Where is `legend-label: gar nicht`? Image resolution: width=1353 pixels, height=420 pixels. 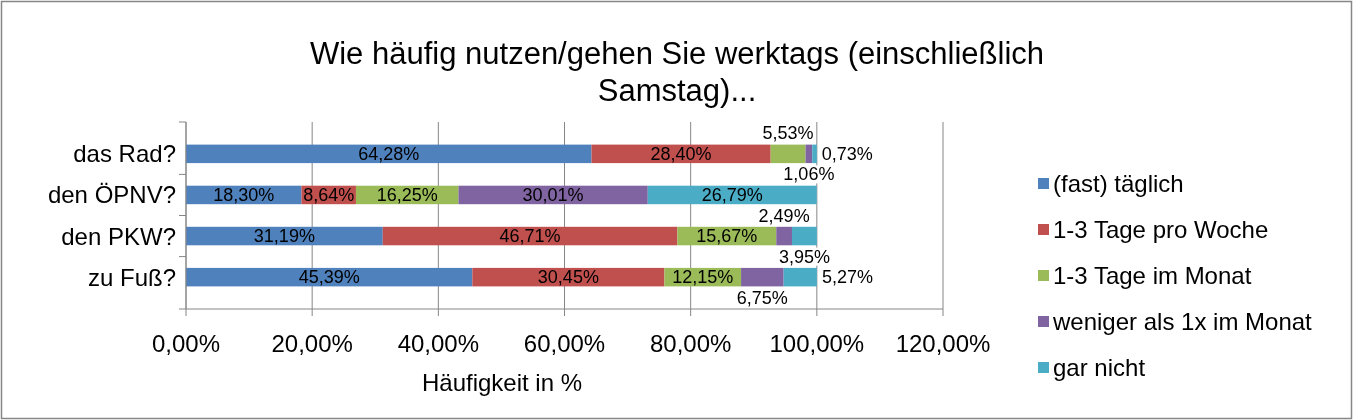 legend-label: gar nicht is located at coordinates (1099, 367).